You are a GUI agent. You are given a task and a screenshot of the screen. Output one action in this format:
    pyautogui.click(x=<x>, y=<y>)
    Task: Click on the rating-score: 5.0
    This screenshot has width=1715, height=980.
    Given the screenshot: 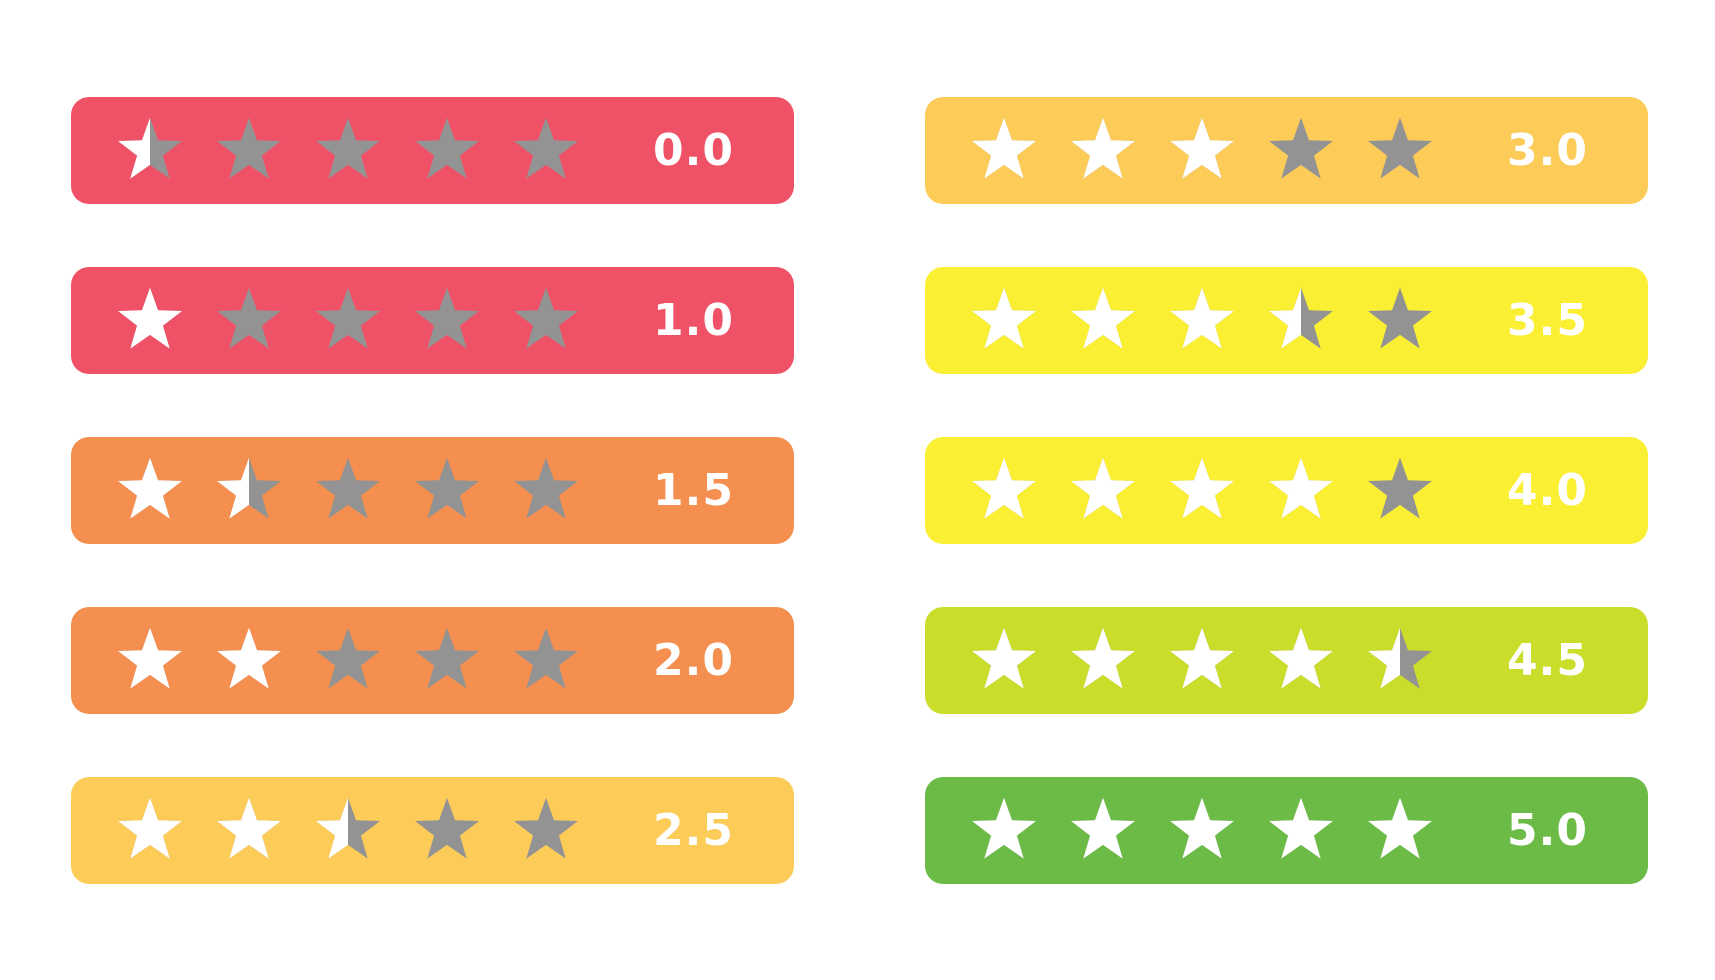 What is the action you would take?
    pyautogui.click(x=1547, y=830)
    